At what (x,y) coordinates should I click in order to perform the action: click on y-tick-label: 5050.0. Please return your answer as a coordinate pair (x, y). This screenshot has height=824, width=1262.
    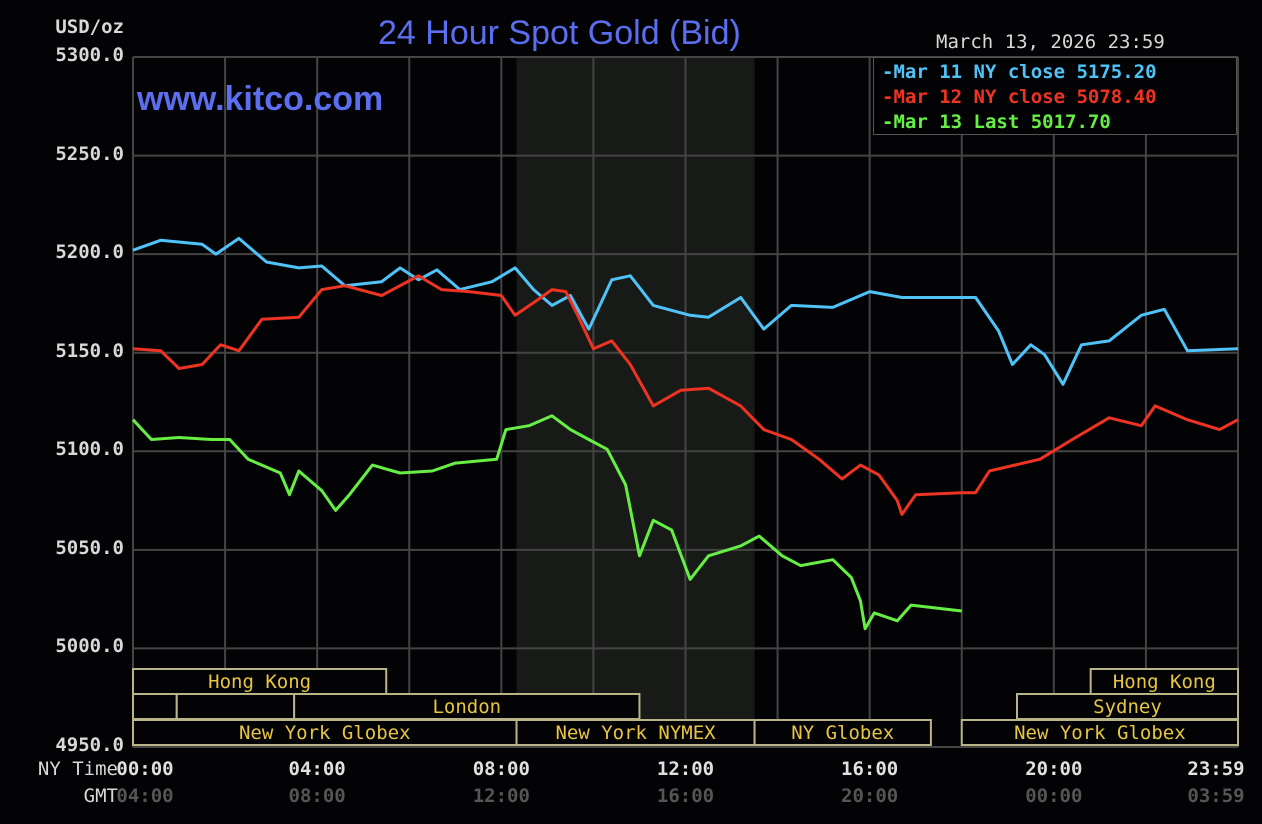
    Looking at the image, I should click on (89, 547).